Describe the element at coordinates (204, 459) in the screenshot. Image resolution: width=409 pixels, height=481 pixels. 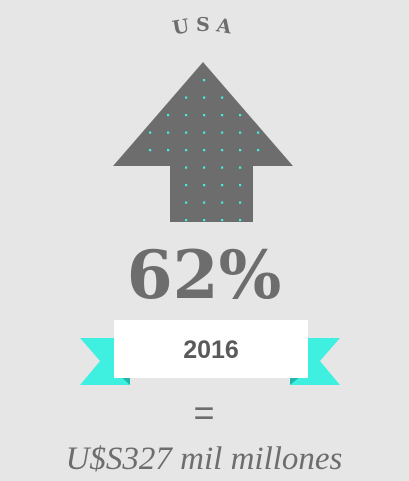
I see `amount: U$S327 mil millones` at that location.